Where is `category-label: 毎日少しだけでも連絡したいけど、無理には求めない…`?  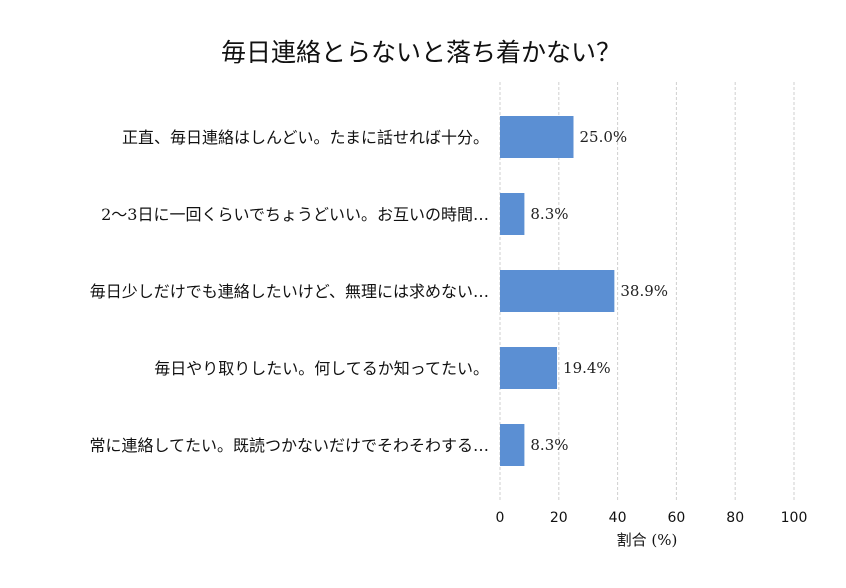 category-label: 毎日少しだけでも連絡したいけど、無理には求めない… is located at coordinates (289, 291).